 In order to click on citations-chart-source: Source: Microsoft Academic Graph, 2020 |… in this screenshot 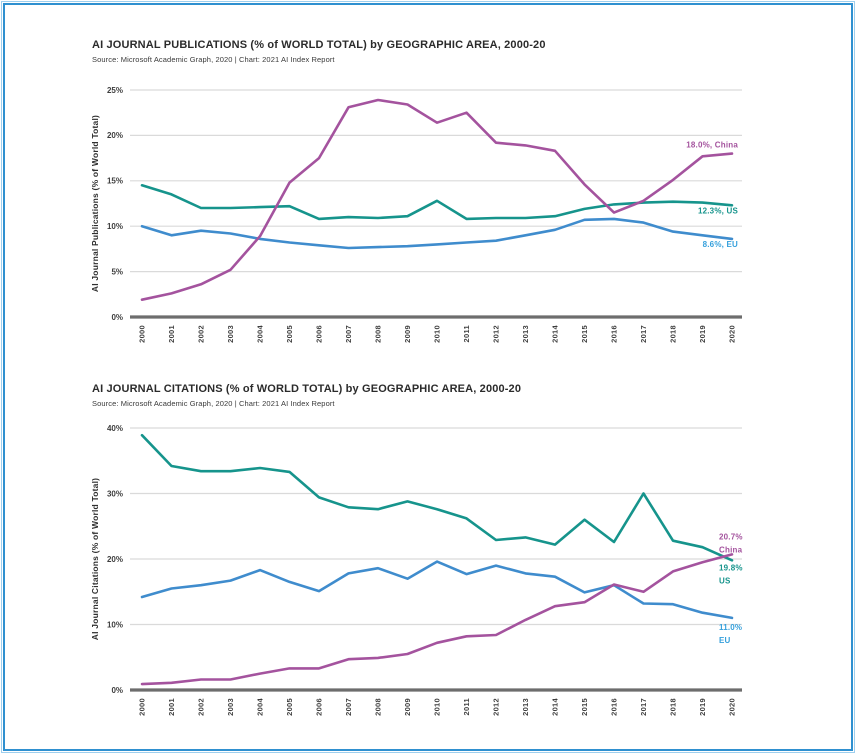, I will do `click(213, 403)`.